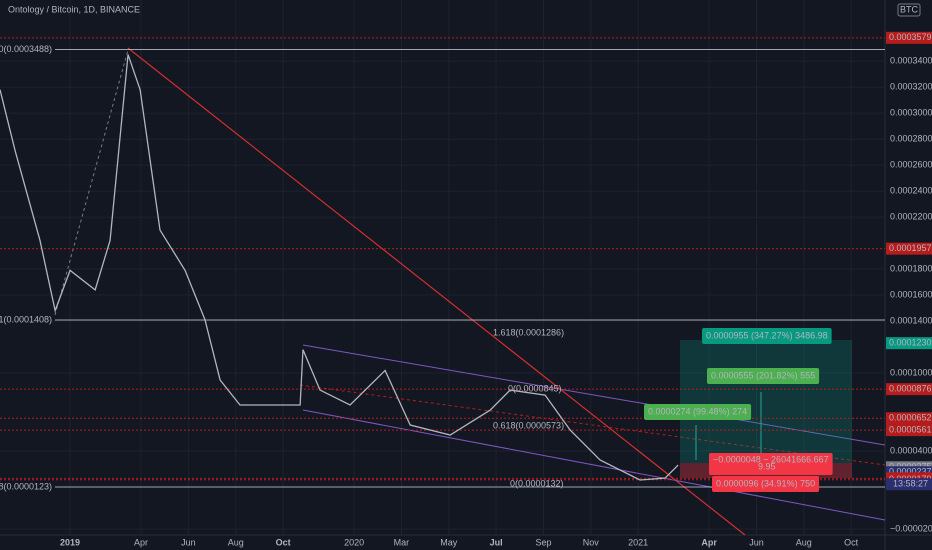 This screenshot has width=932, height=550. Describe the element at coordinates (766, 401) in the screenshot. I see `long-profit-zone` at that location.